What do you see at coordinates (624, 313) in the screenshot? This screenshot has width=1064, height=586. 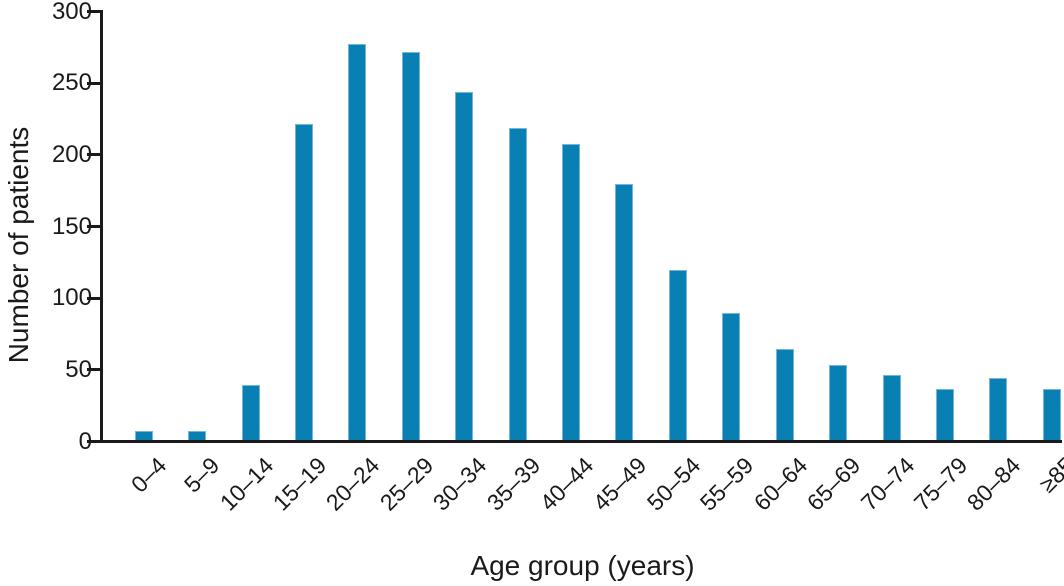 I see `bar-45–49` at bounding box center [624, 313].